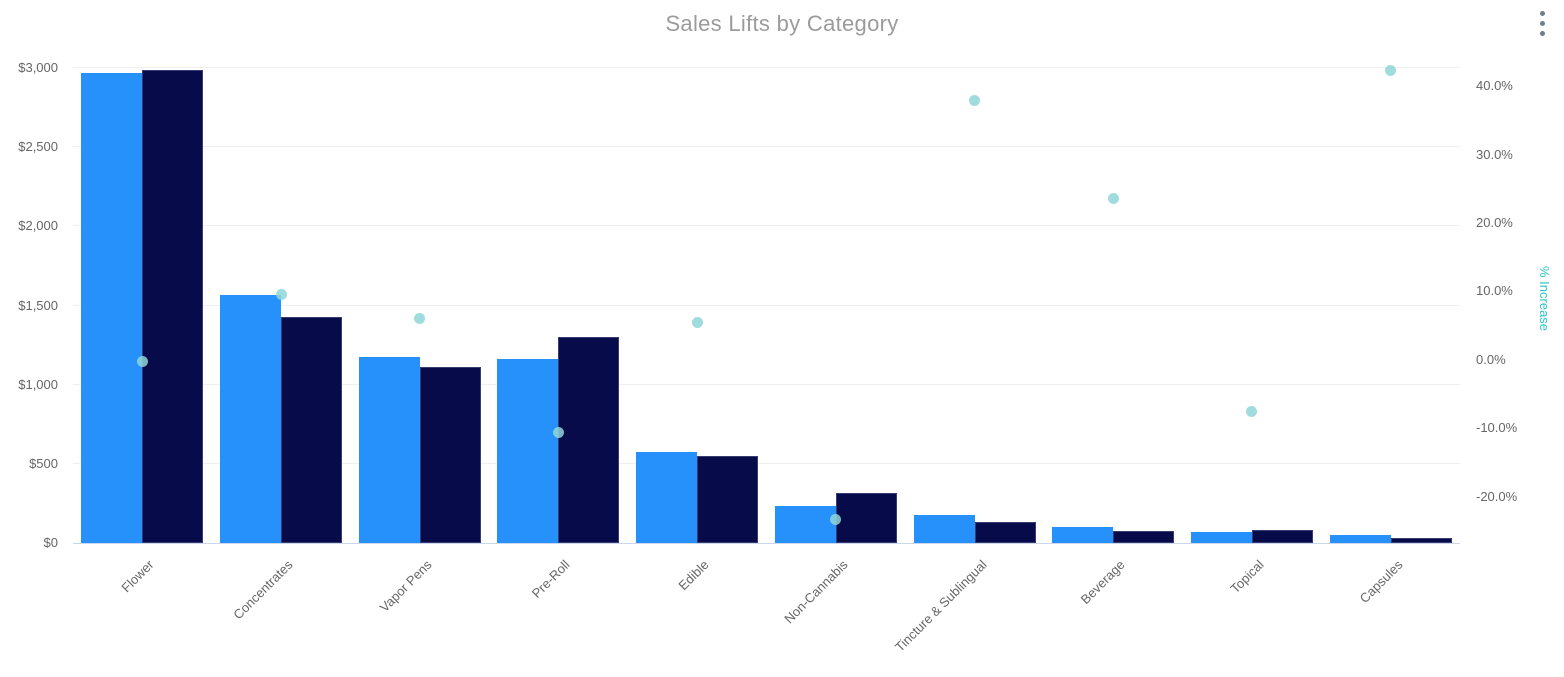 The image size is (1564, 677). Describe the element at coordinates (1494, 223) in the screenshot. I see `right-axis-tick-label: 20.0%` at that location.